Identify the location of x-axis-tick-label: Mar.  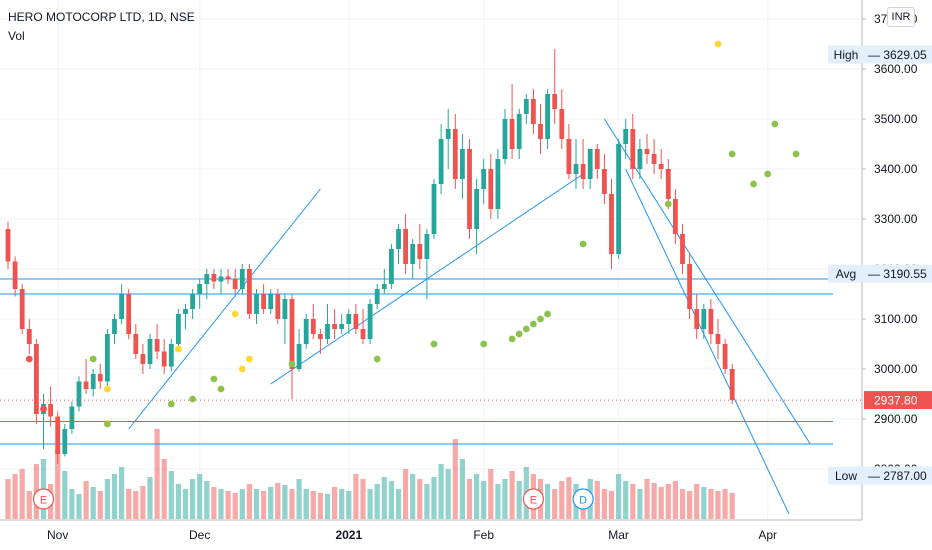
(618, 535).